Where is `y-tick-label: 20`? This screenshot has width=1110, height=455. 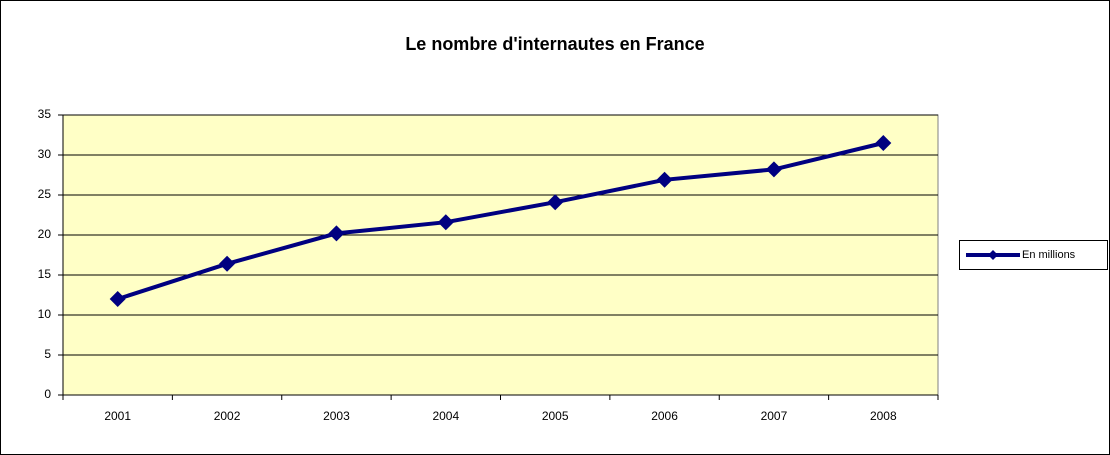
y-tick-label: 20 is located at coordinates (45, 234).